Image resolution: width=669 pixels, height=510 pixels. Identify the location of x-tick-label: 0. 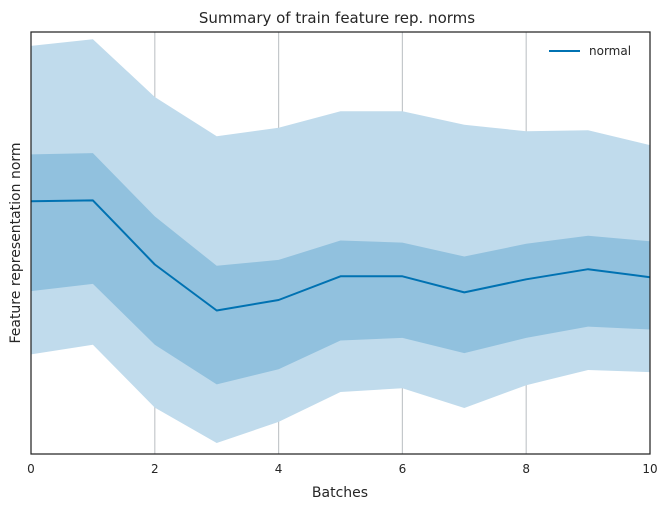
(31, 469).